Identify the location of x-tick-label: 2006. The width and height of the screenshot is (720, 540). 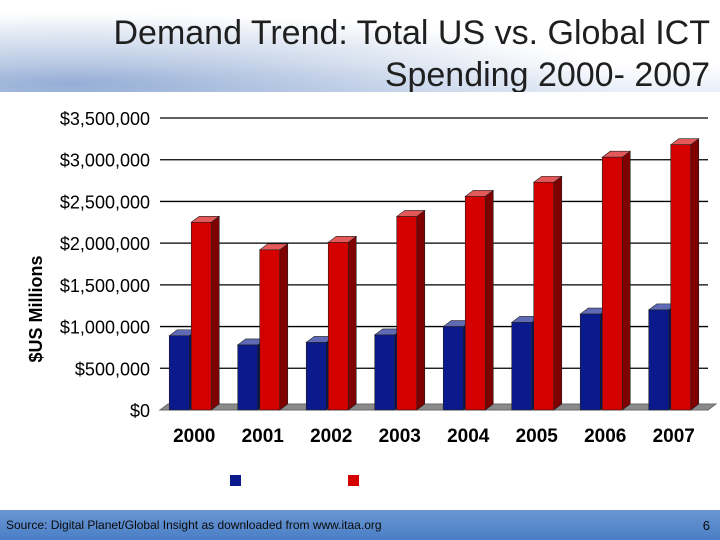
(605, 436).